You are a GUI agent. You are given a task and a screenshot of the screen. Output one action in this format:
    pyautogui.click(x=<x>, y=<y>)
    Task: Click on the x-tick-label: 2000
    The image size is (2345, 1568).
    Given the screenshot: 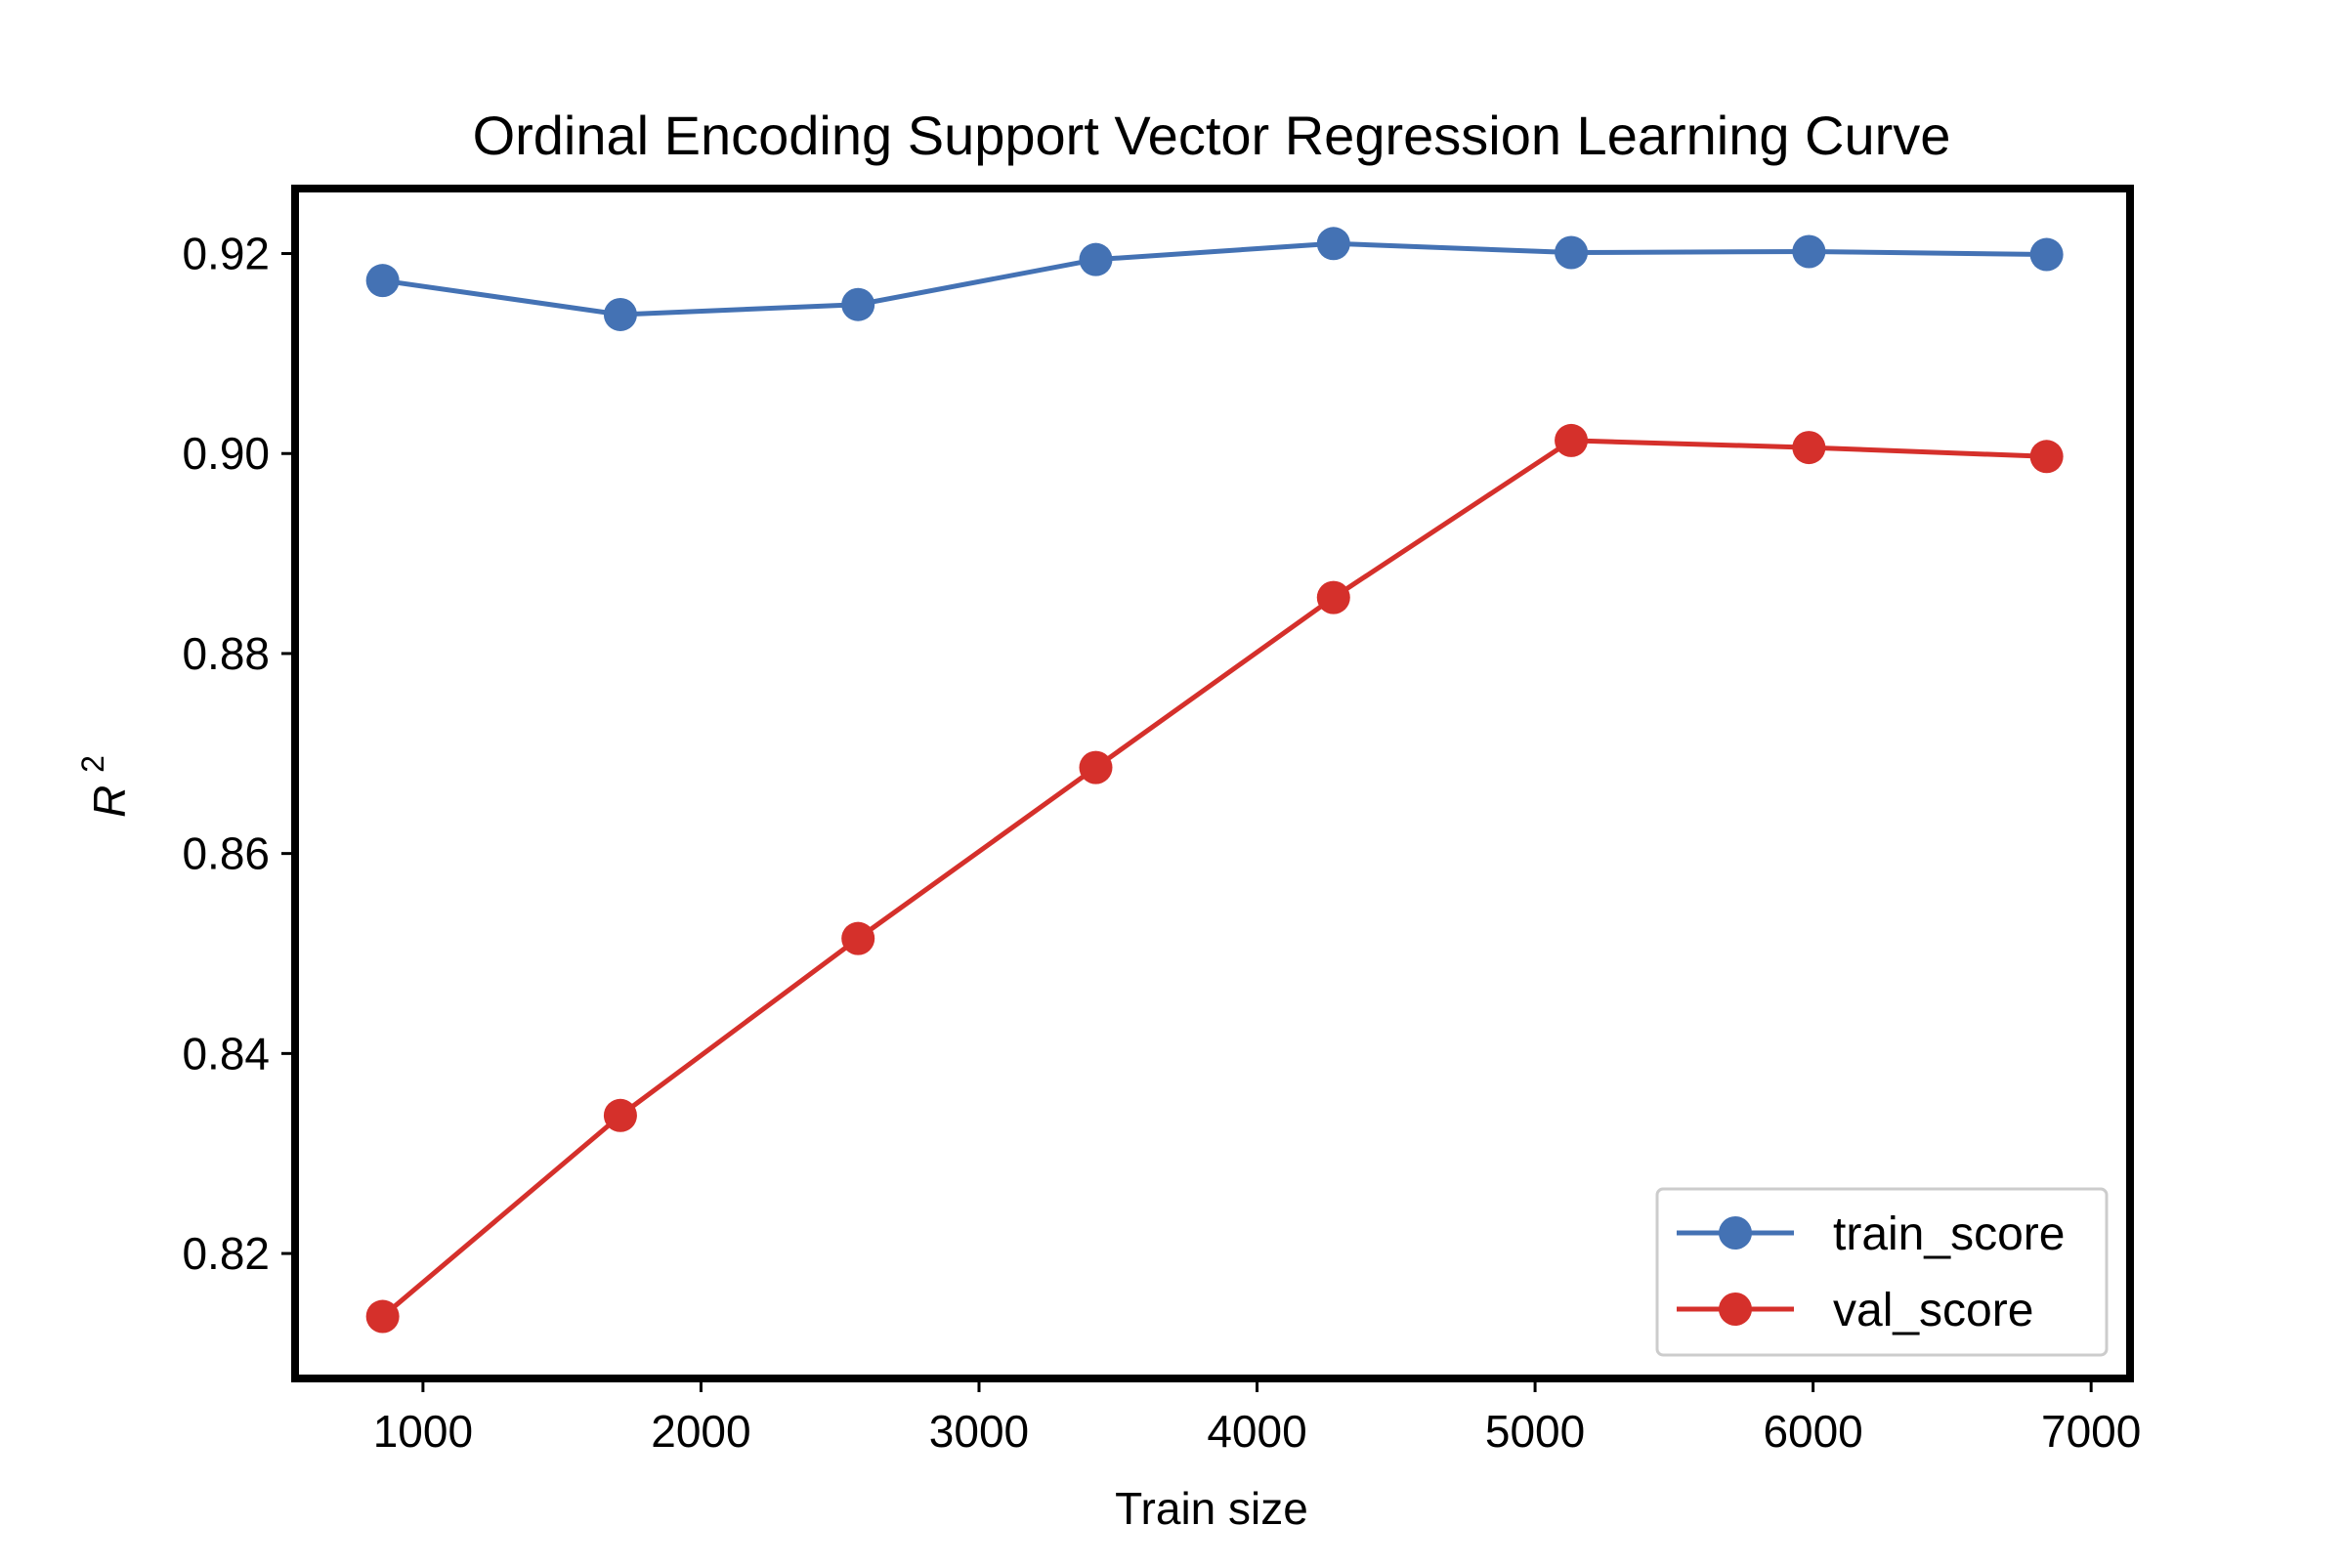 What is the action you would take?
    pyautogui.click(x=700, y=1431)
    